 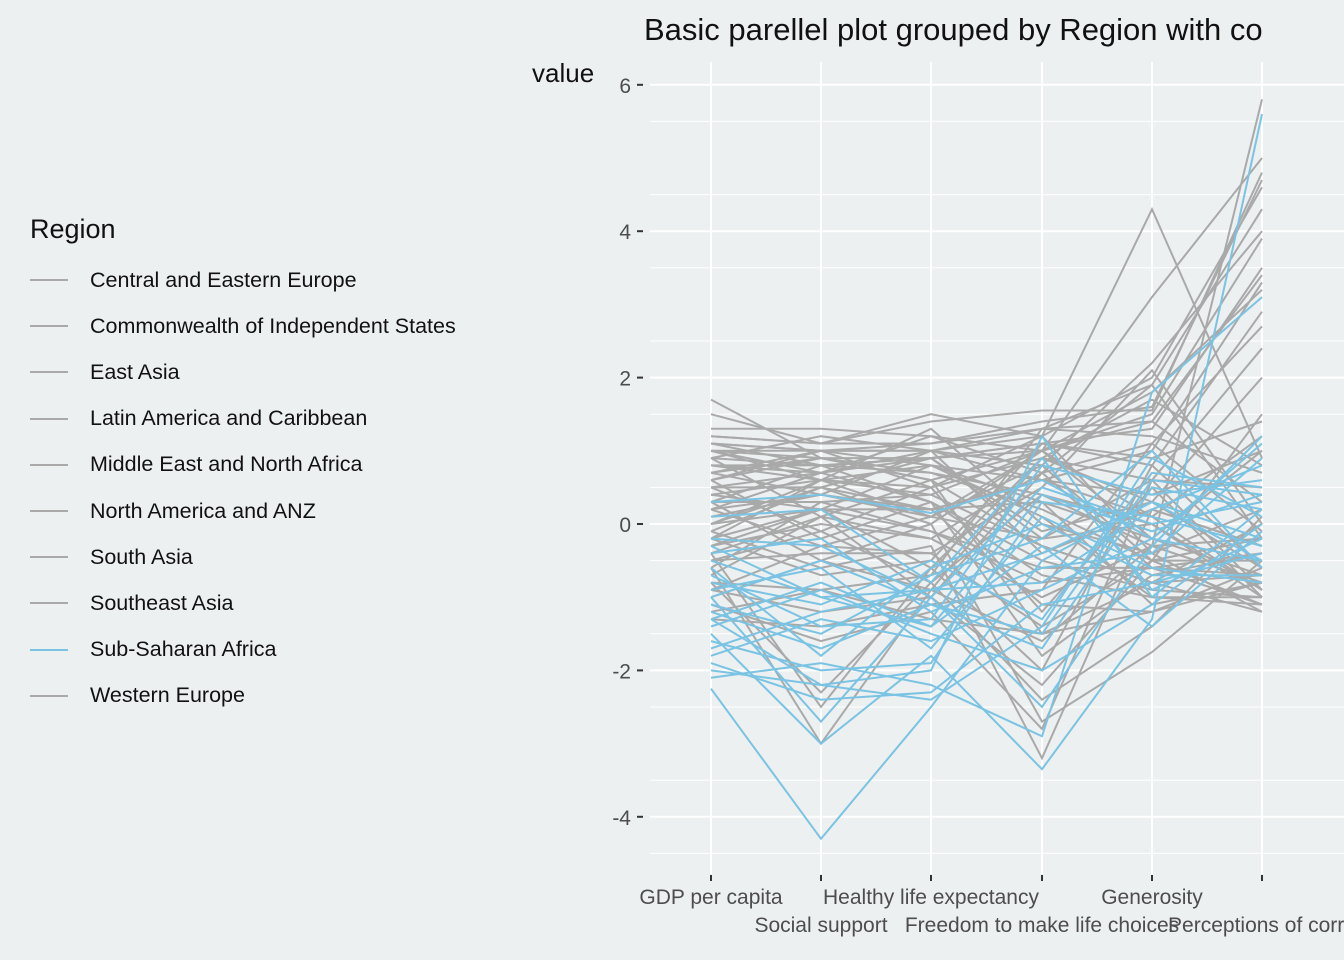 What do you see at coordinates (223, 279) in the screenshot?
I see `legend-label: Central and Eastern Europe` at bounding box center [223, 279].